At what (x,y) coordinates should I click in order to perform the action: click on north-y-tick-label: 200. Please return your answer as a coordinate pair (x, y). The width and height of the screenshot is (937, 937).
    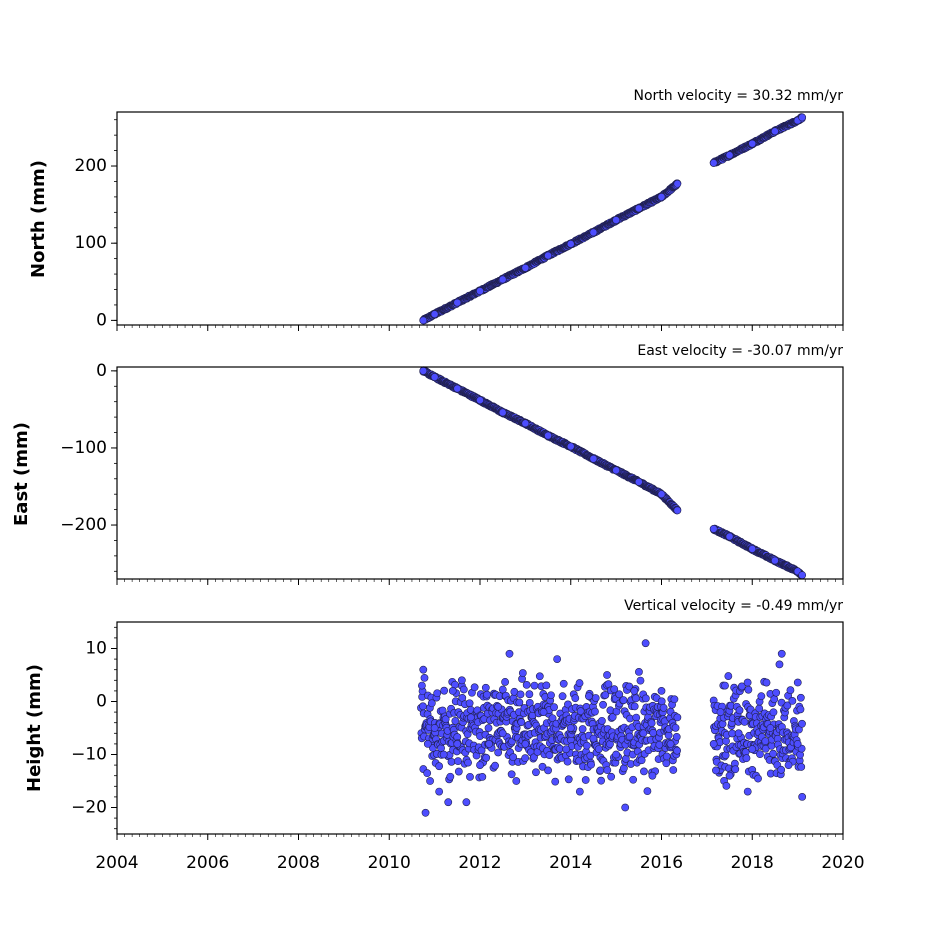
    Looking at the image, I should click on (91, 166).